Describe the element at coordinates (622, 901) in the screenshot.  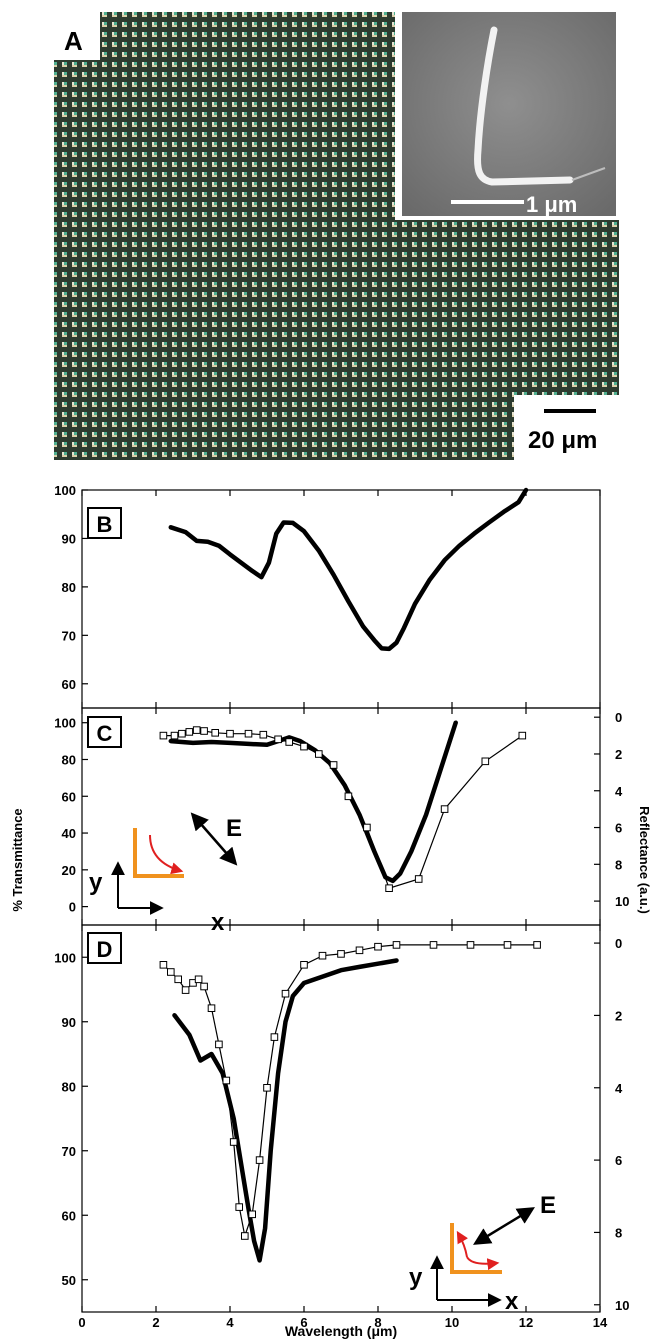
I see `y2-tick-label-c: 10` at that location.